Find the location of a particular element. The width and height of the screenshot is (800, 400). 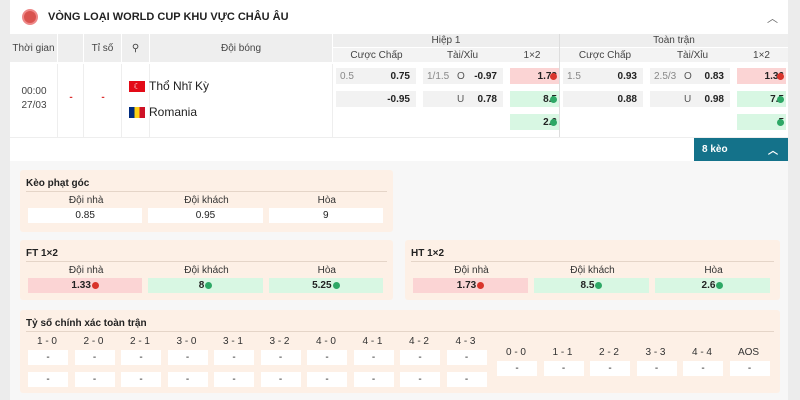

more-odds-label: 8 kèo is located at coordinates (715, 149).